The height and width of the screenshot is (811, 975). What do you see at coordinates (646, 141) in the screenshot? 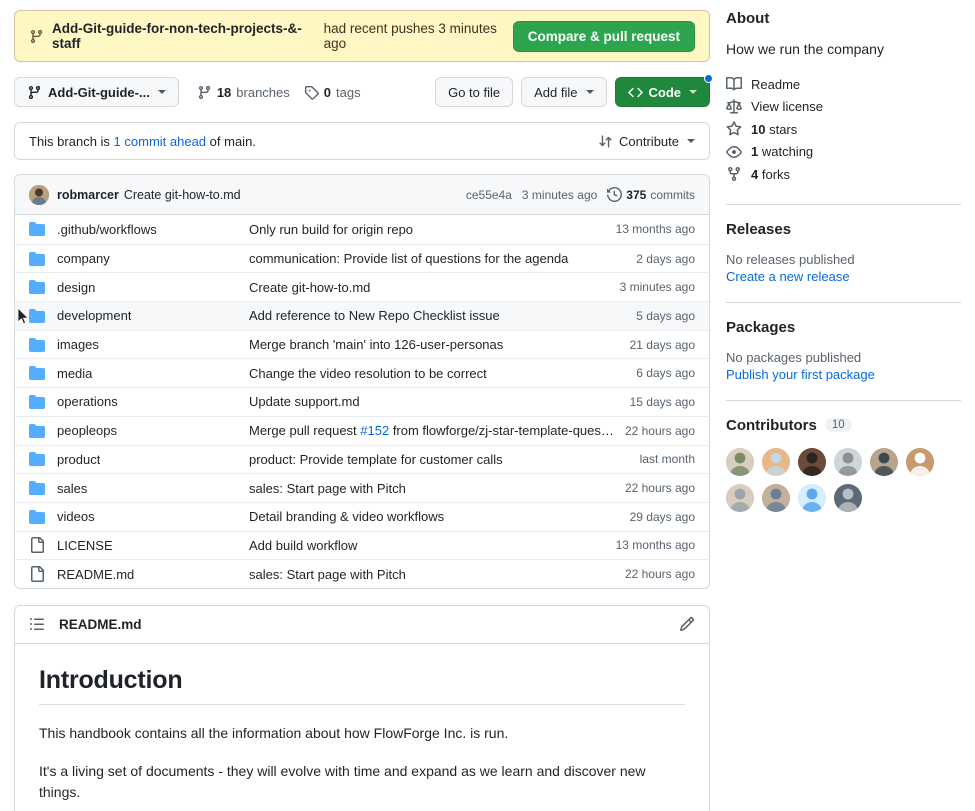
I see `contribute-button: Contribute` at bounding box center [646, 141].